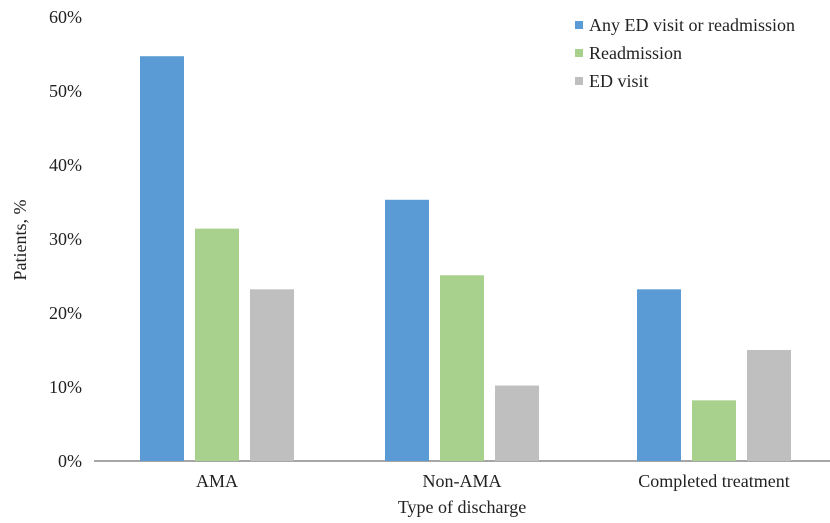  I want to click on x-tick-label: Completed treatment, so click(713, 481).